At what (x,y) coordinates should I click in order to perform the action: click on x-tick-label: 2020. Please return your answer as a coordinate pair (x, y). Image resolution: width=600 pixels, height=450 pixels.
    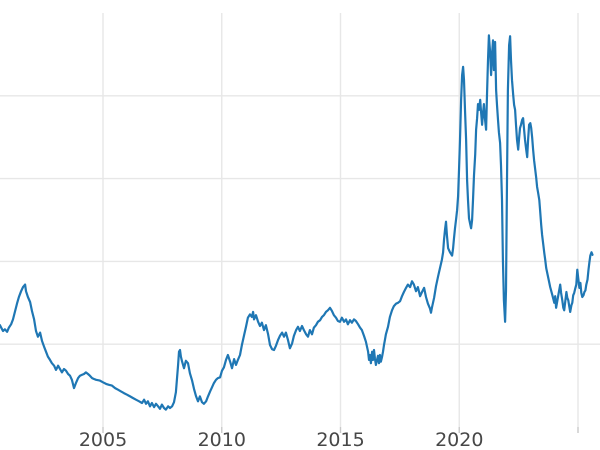
    Looking at the image, I should click on (459, 439).